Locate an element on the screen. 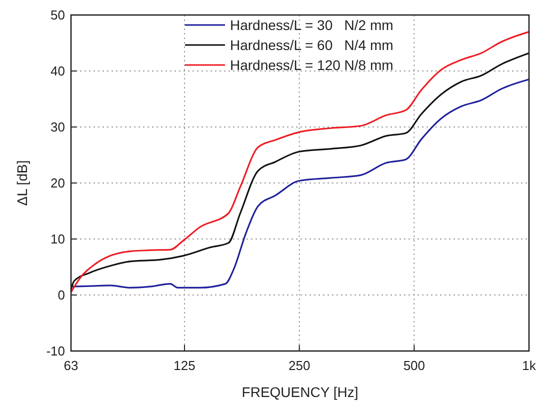 This screenshot has height=407, width=538. x-tick-label: 250 is located at coordinates (299, 365).